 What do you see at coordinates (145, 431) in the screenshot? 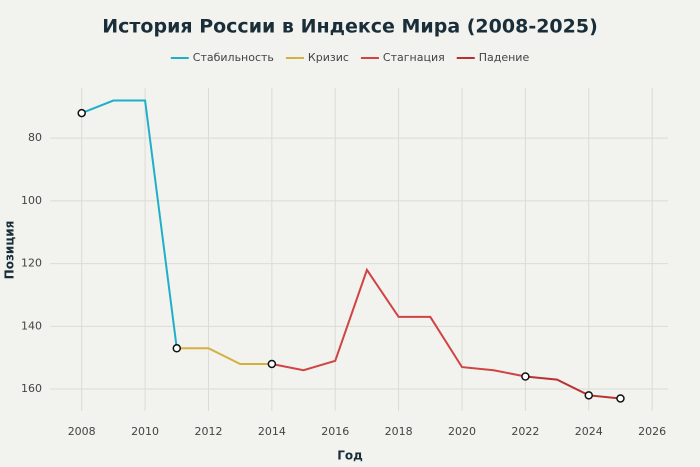
I see `x-tick-label: 2010` at bounding box center [145, 431].